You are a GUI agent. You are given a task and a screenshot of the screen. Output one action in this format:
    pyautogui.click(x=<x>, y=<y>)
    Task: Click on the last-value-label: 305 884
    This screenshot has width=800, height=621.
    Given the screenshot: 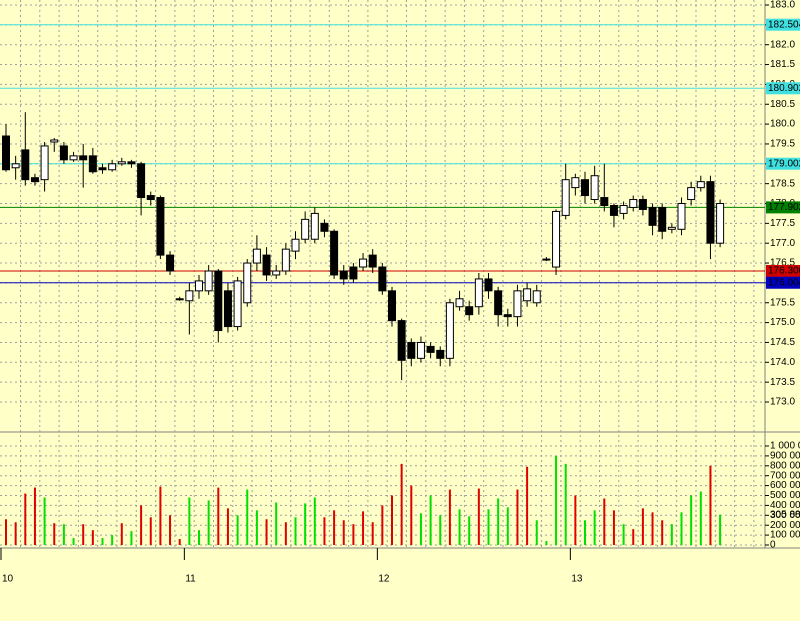 What is the action you would take?
    pyautogui.click(x=785, y=514)
    